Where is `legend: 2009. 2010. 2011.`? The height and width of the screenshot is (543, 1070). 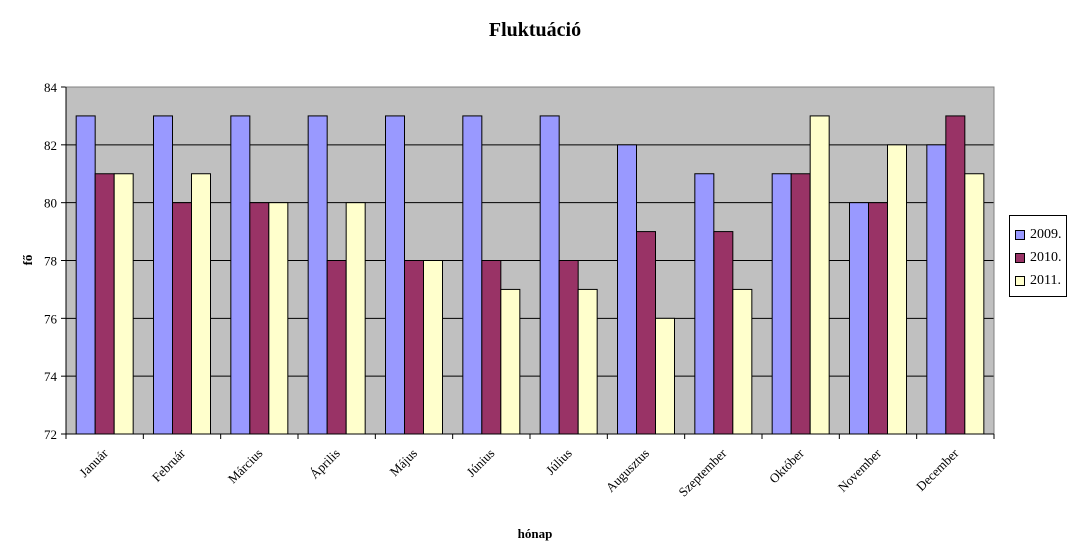
legend: 2009. 2010. 2011. is located at coordinates (1038, 256).